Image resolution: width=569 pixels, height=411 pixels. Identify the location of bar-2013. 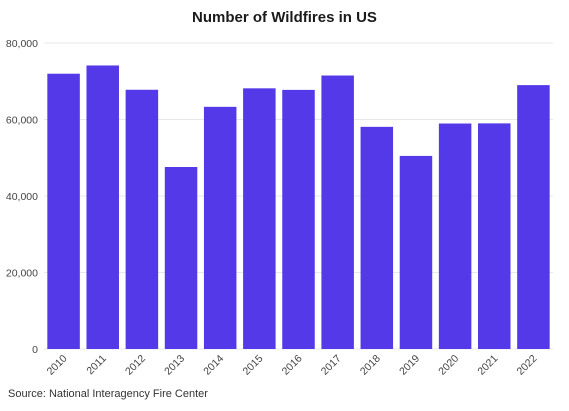
(181, 258).